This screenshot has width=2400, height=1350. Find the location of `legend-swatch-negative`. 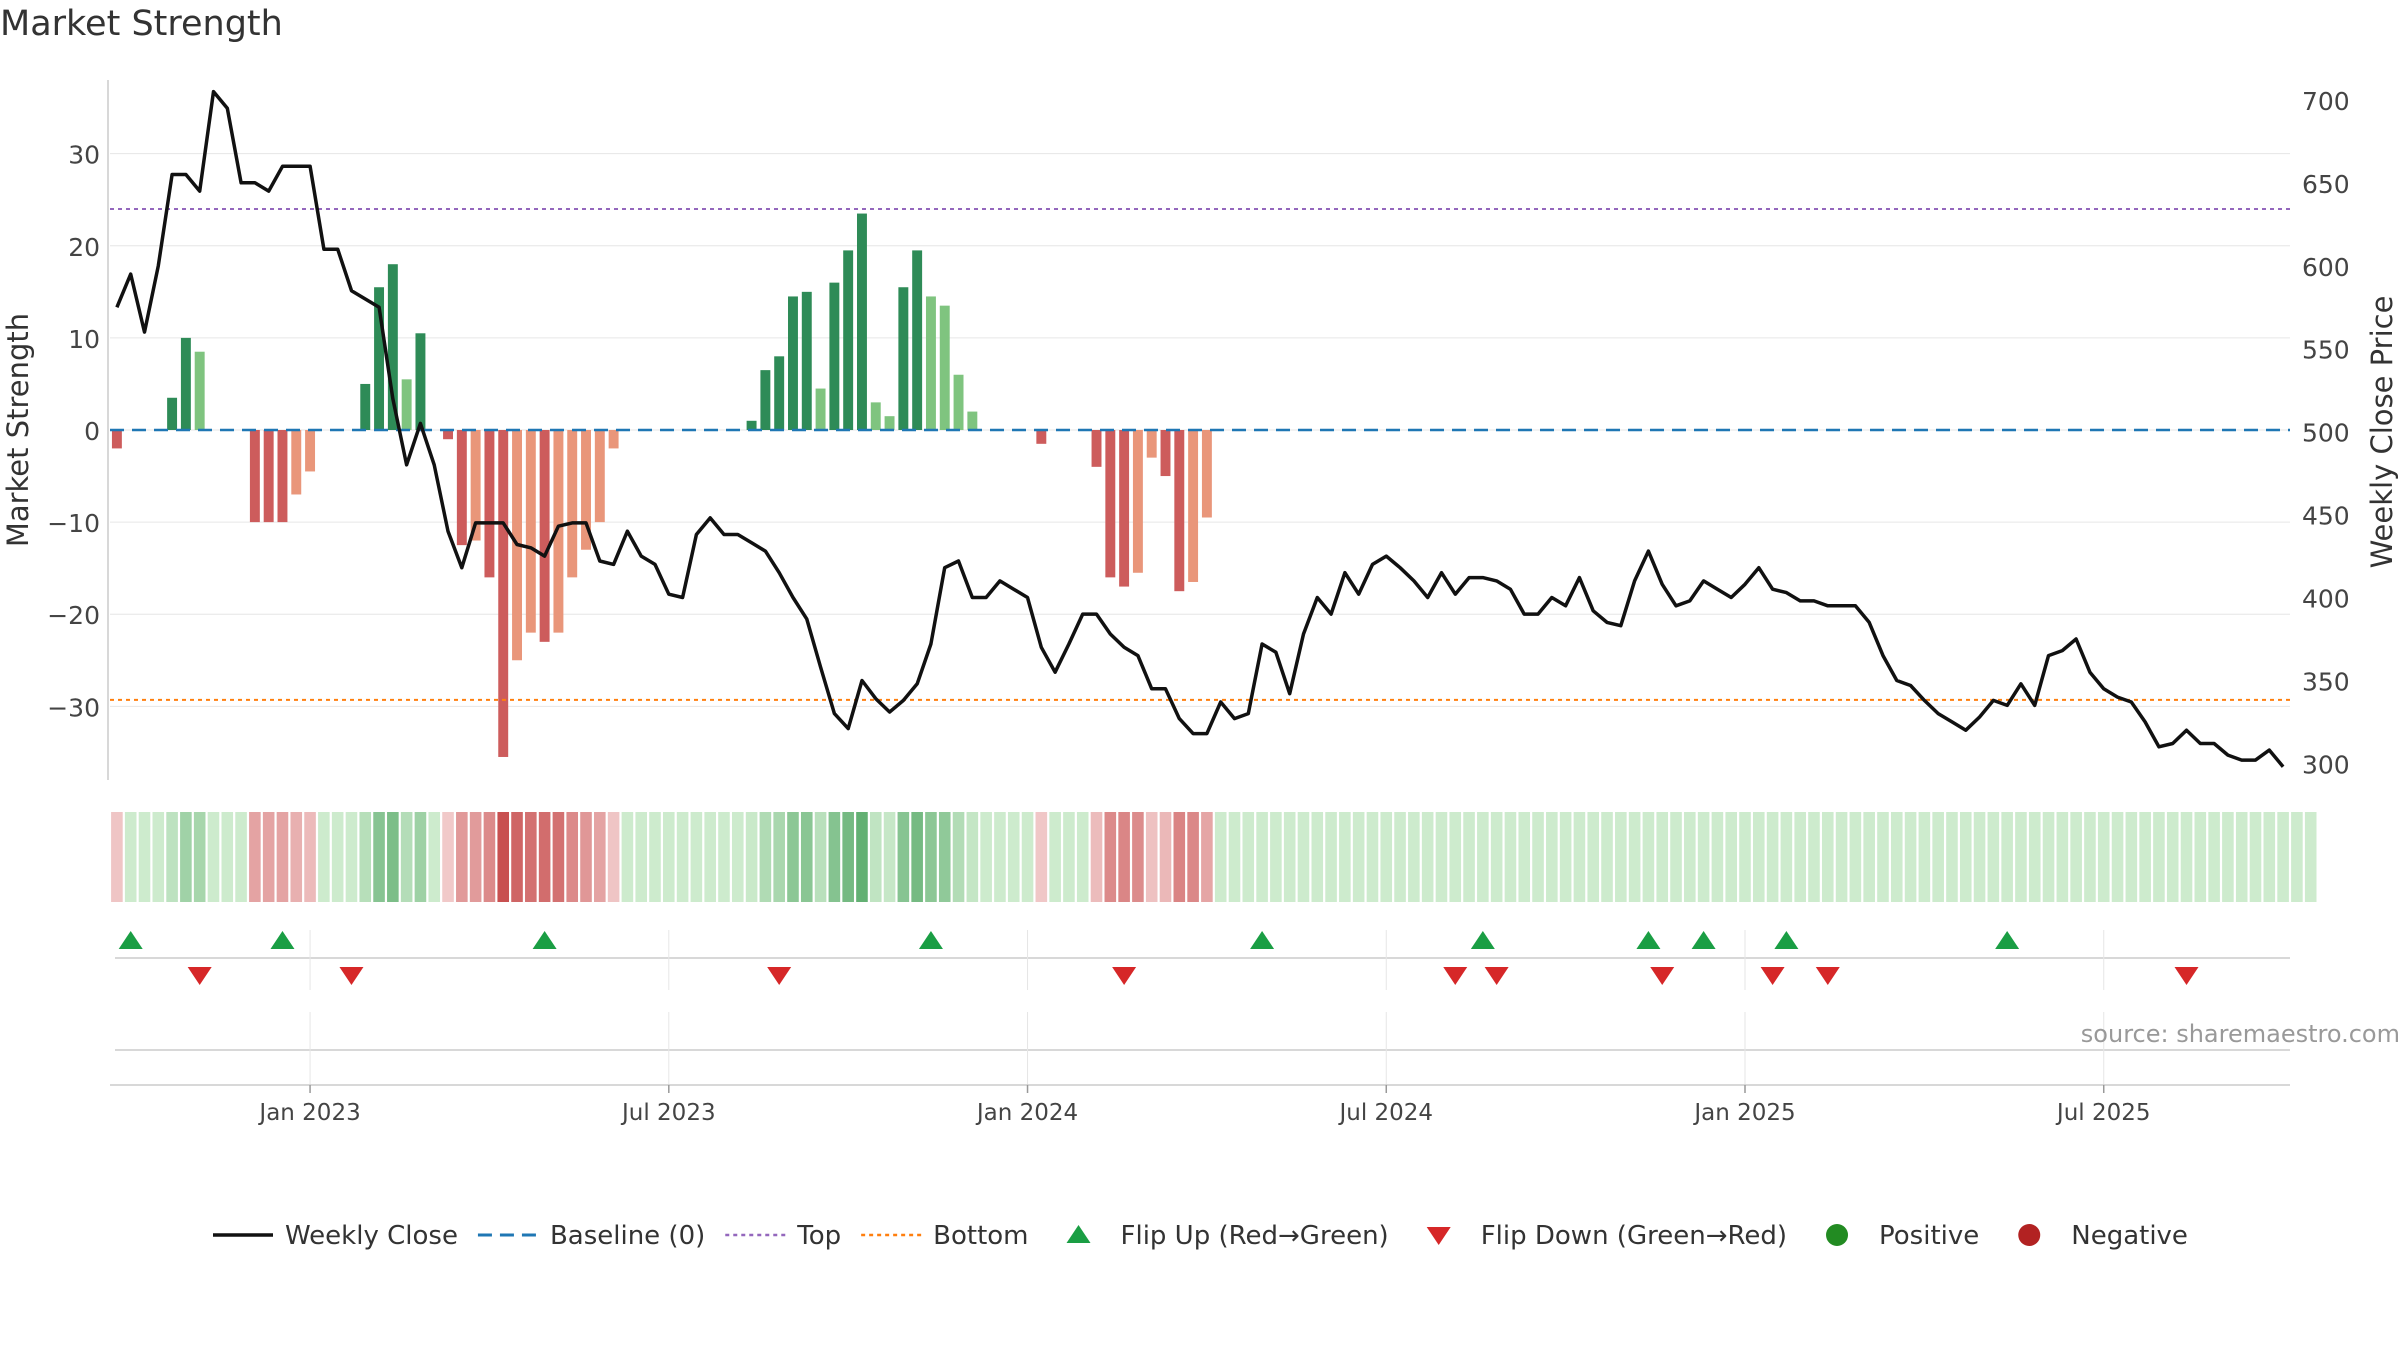

legend-swatch-negative is located at coordinates (2029, 1235).